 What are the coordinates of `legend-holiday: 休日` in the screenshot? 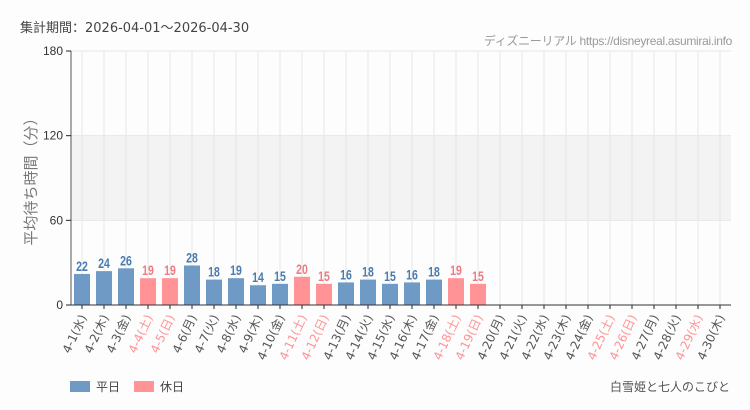 It's located at (159, 386).